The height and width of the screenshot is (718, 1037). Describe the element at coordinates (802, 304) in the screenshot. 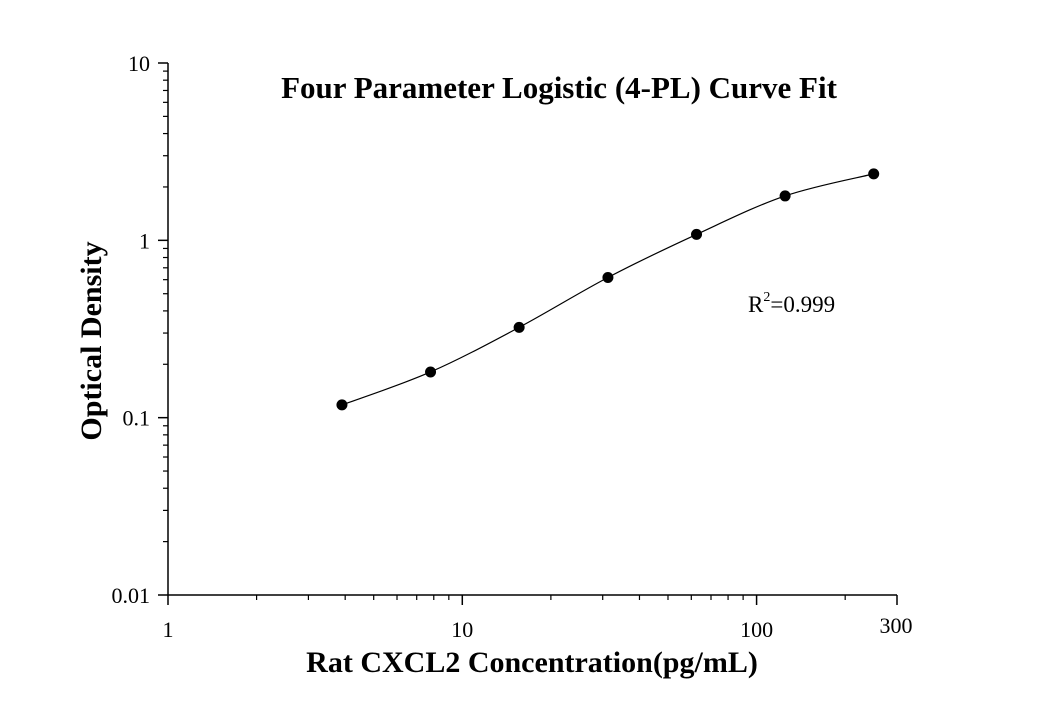

I see `r-squared-value: =0.999` at that location.